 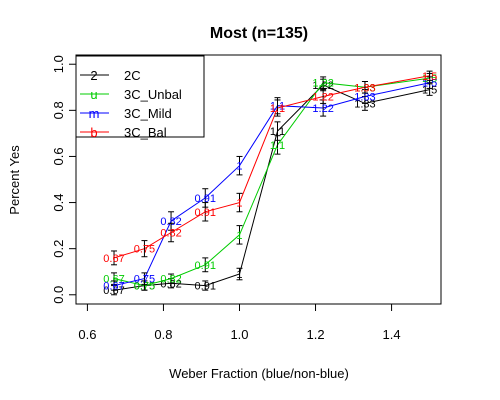 I want to click on legend-symbol: b, so click(x=93, y=132).